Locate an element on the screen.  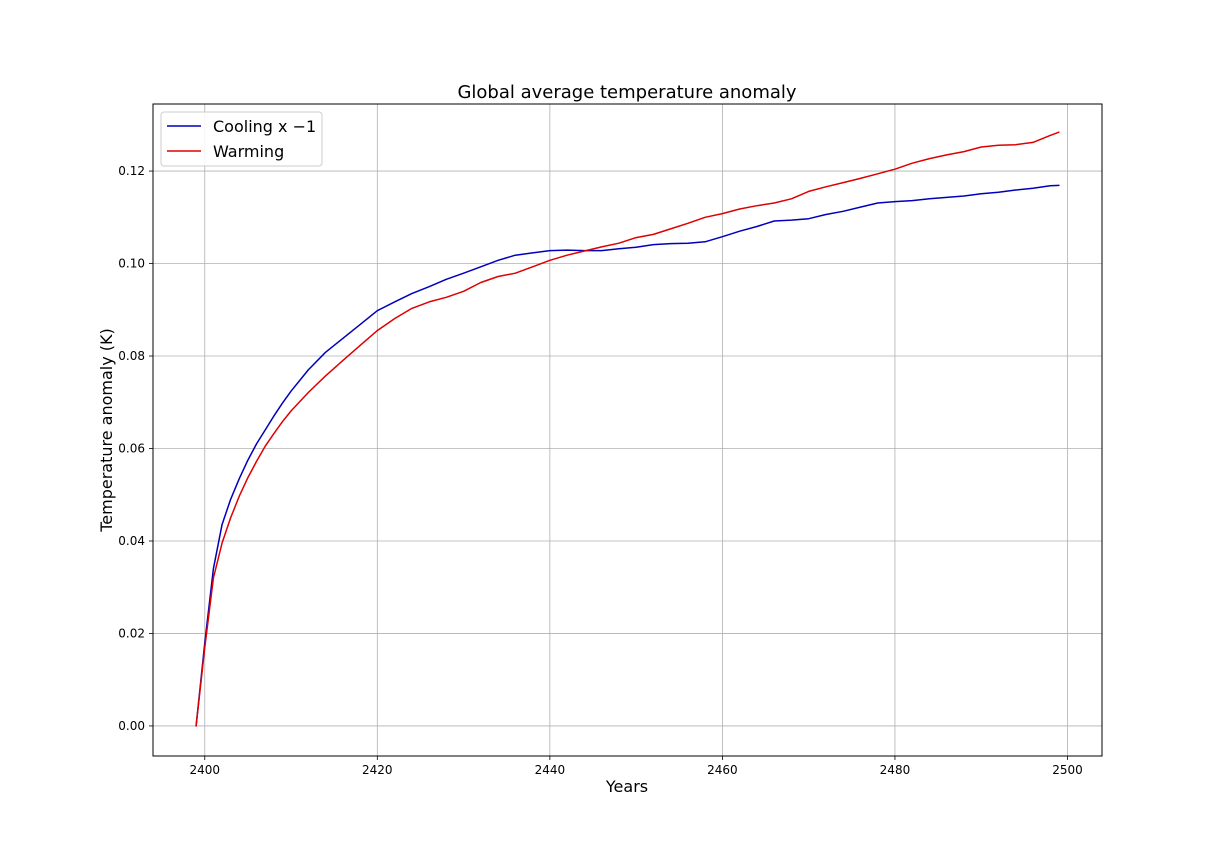
x-axis-label: Years is located at coordinates (626, 786).